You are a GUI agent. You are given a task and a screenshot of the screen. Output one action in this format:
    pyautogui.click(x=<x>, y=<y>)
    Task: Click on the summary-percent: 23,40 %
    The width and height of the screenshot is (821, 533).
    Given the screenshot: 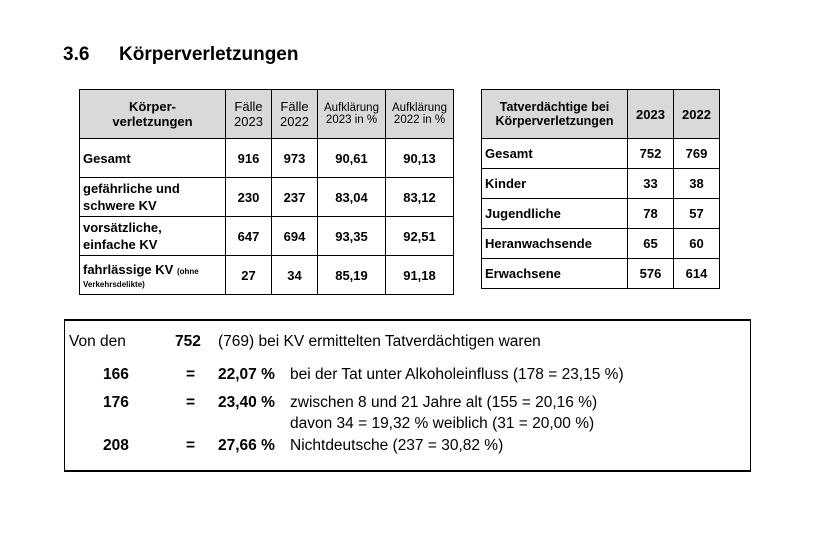 What is the action you would take?
    pyautogui.click(x=246, y=402)
    